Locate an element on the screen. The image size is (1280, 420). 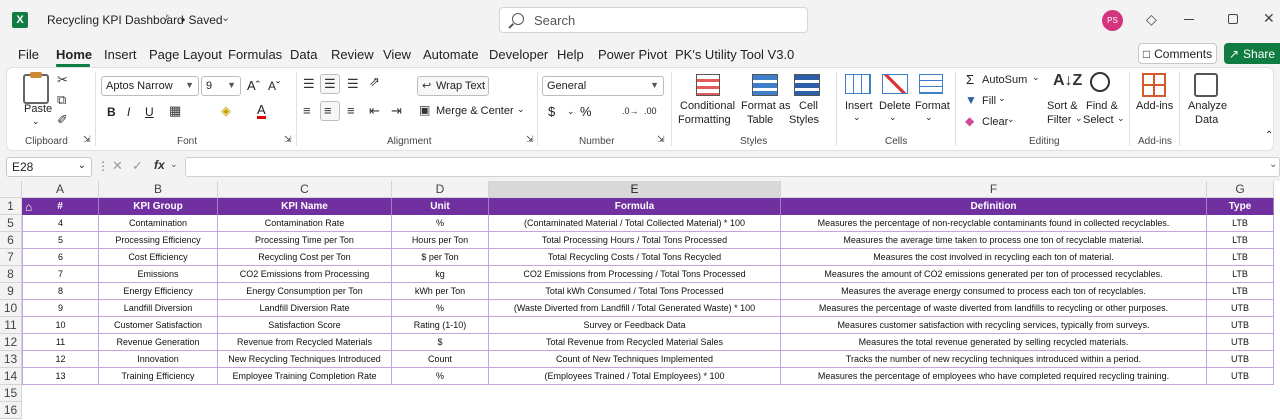
conditional-label: Conditional is located at coordinates (708, 106).